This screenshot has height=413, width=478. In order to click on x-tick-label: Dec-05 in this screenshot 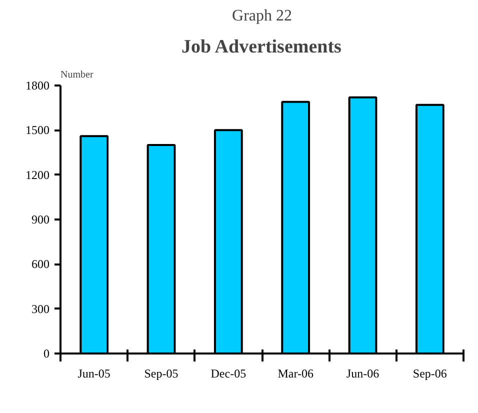, I will do `click(228, 373)`.